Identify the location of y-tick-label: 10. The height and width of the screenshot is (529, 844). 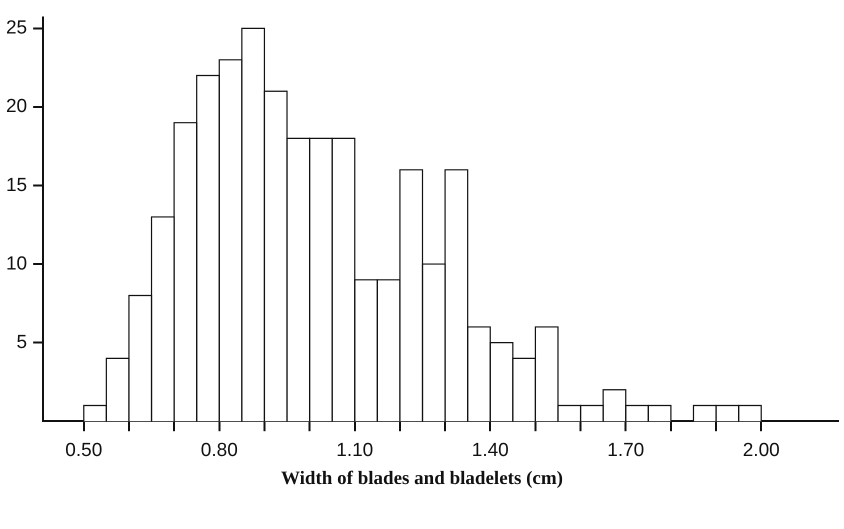
(17, 263).